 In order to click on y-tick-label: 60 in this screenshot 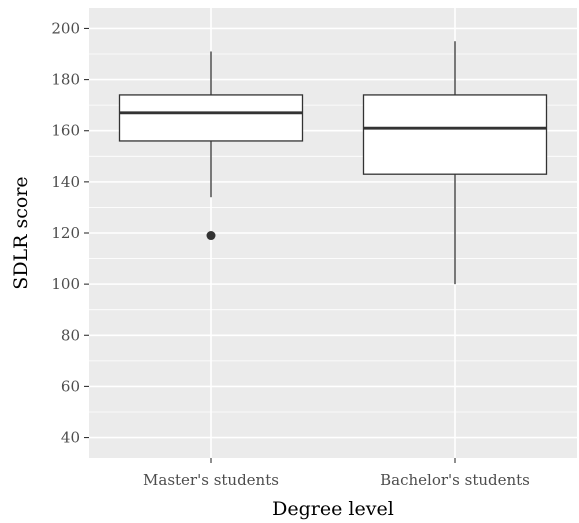, I will do `click(70, 386)`.